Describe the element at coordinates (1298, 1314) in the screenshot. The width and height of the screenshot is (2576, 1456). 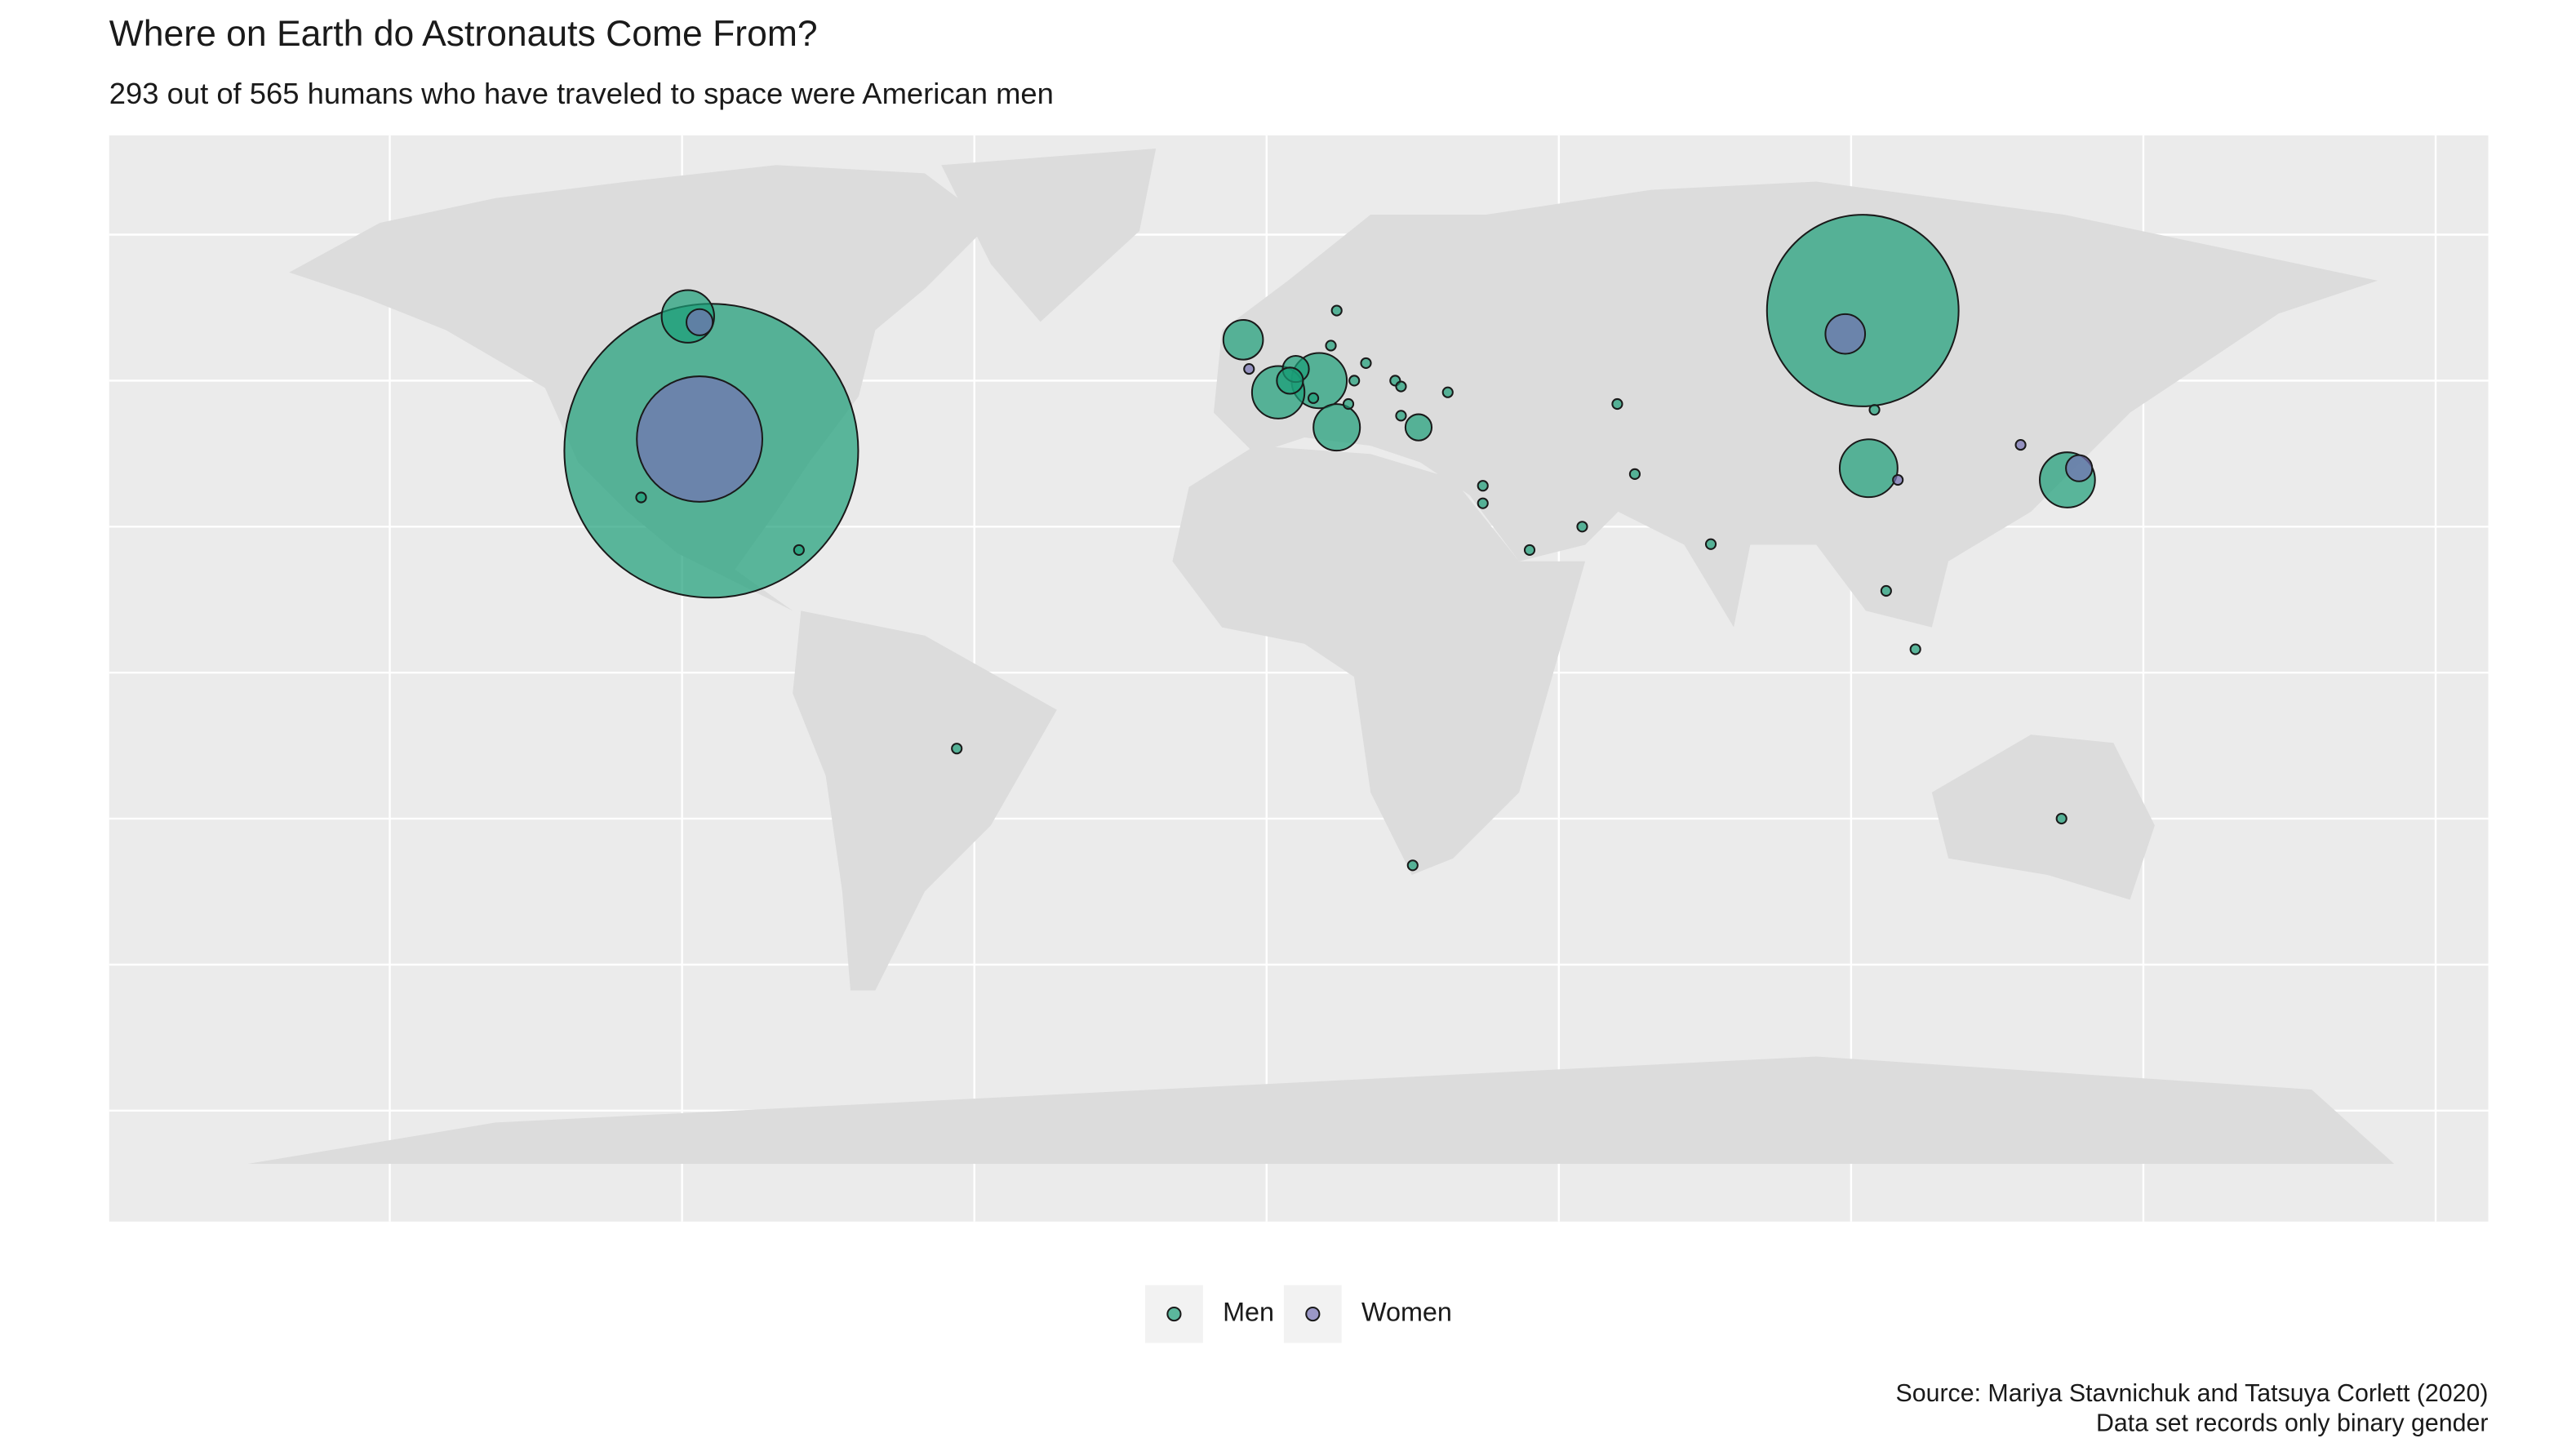
I see `legend: Men Women` at that location.